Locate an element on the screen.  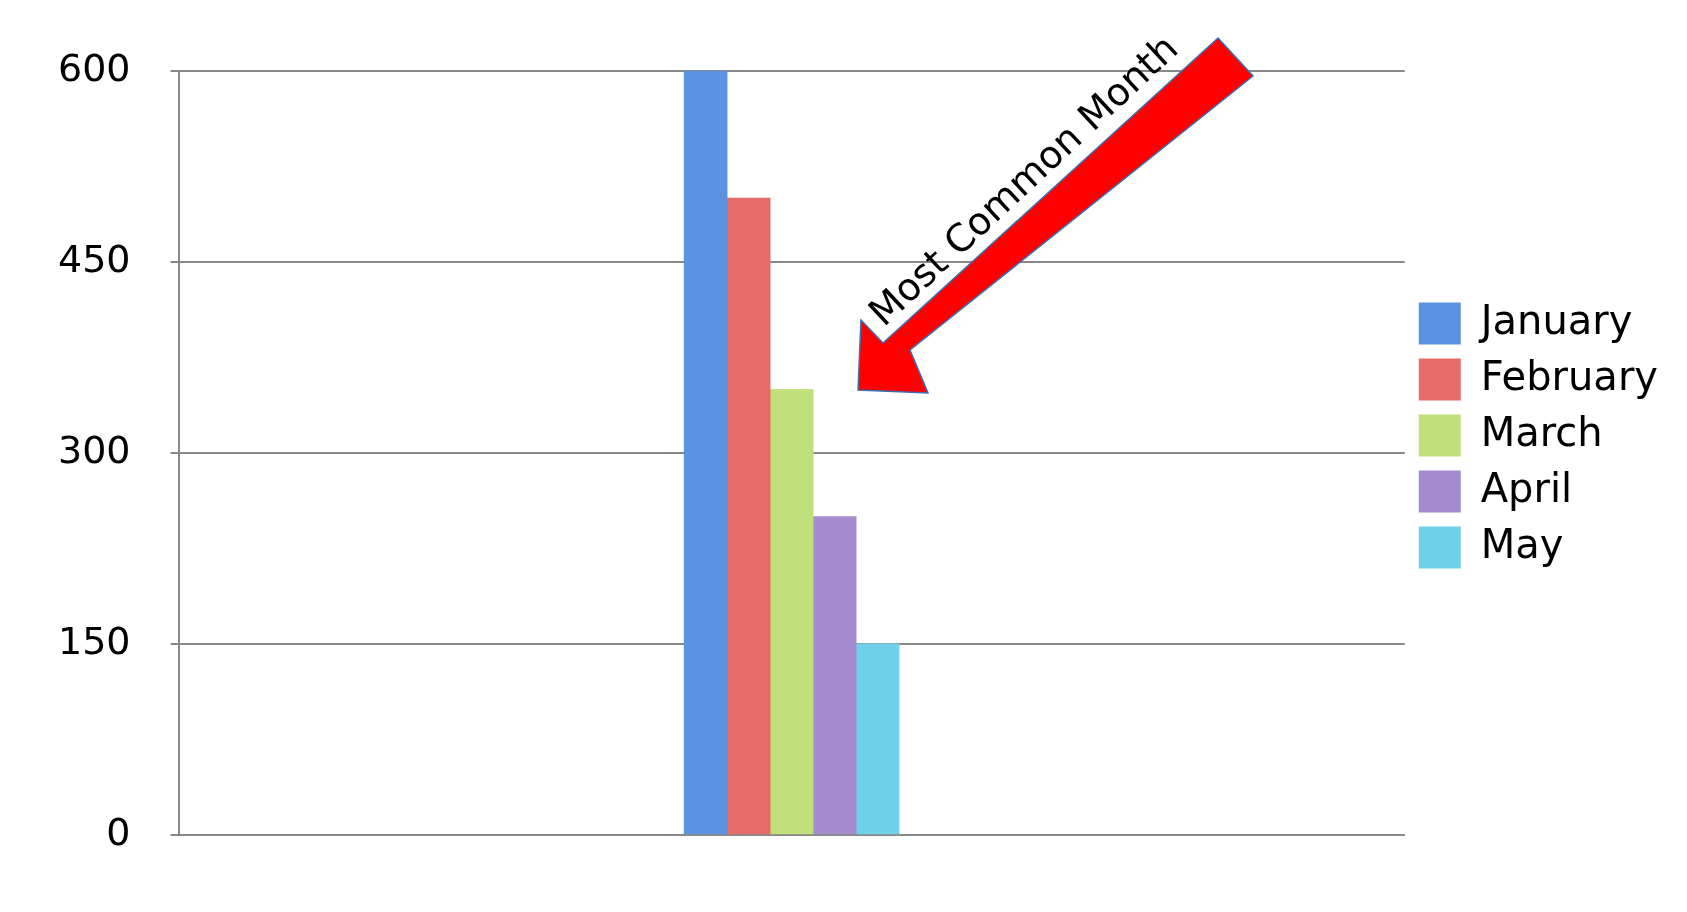
legend-label: April is located at coordinates (1526, 487).